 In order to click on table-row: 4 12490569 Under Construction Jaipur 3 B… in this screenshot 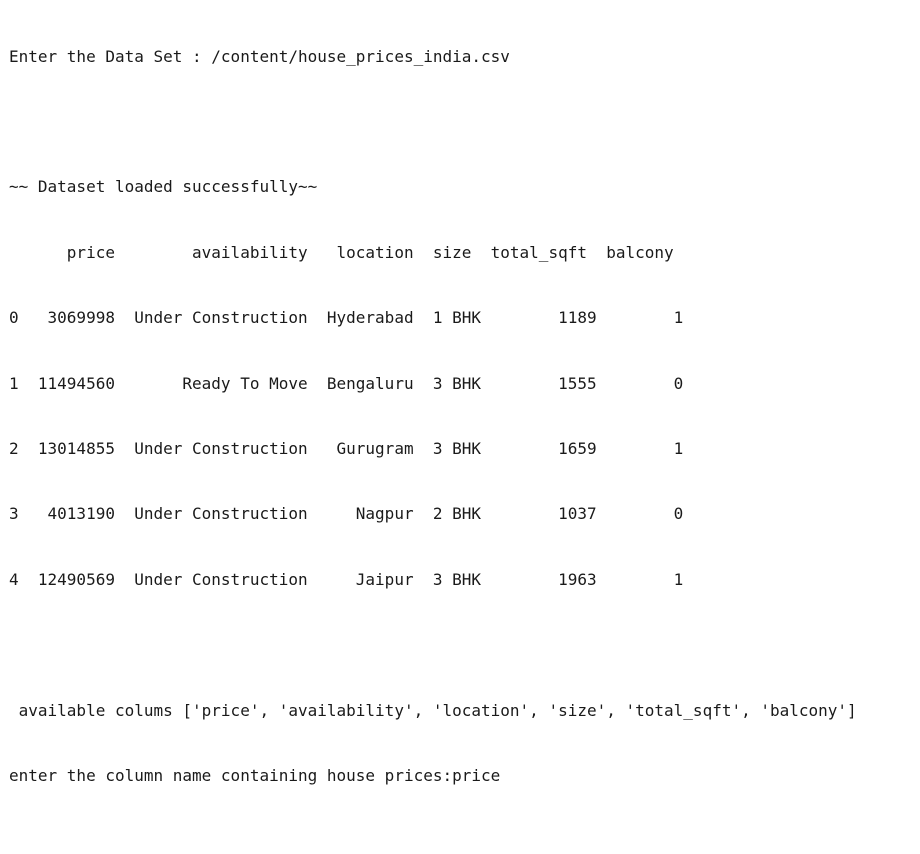, I will do `click(346, 579)`.